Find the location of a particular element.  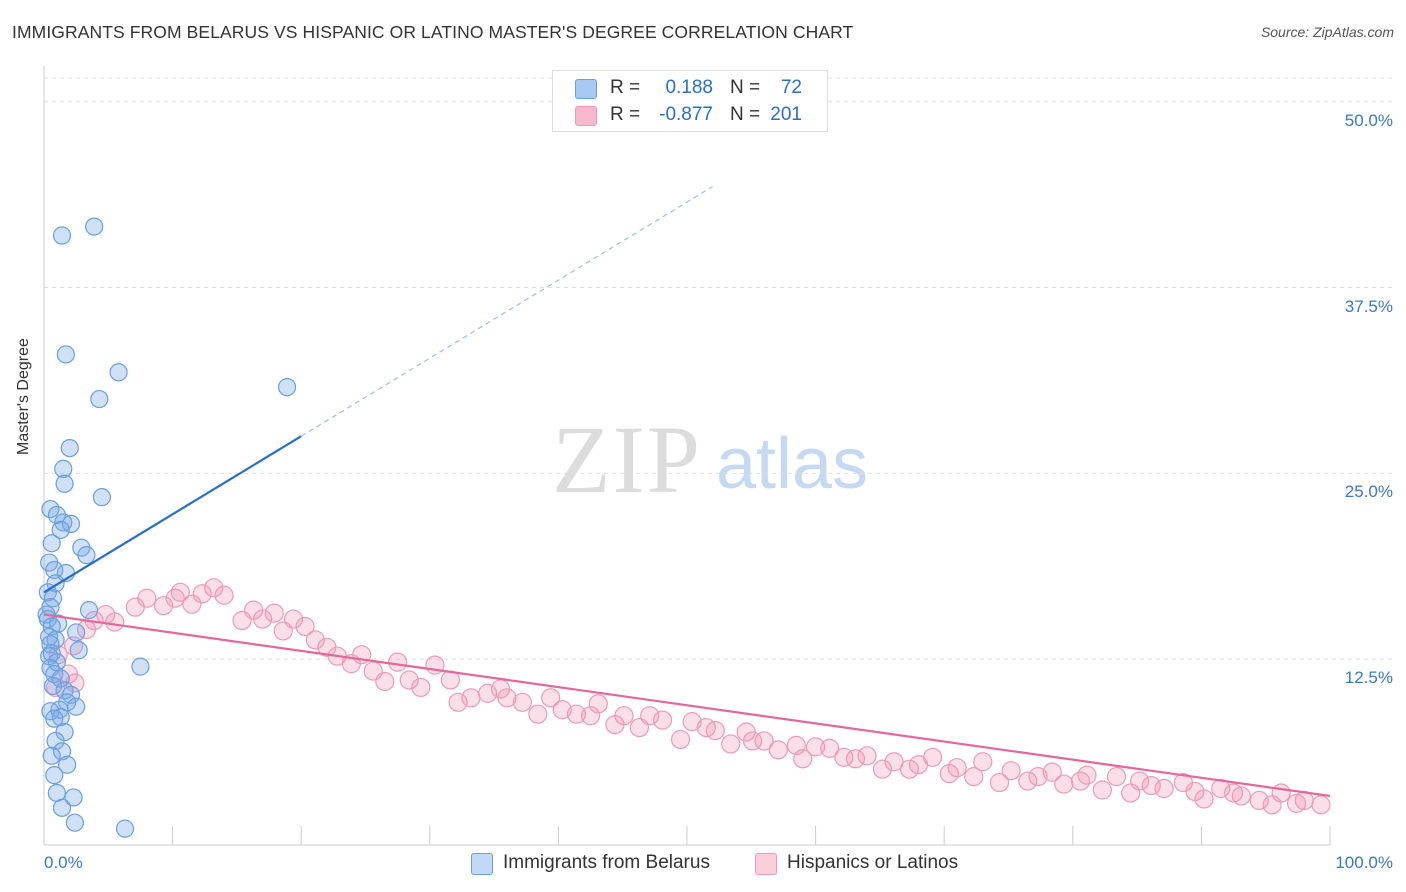

source-label: Source: ZipAtlas.com is located at coordinates (1327, 32).